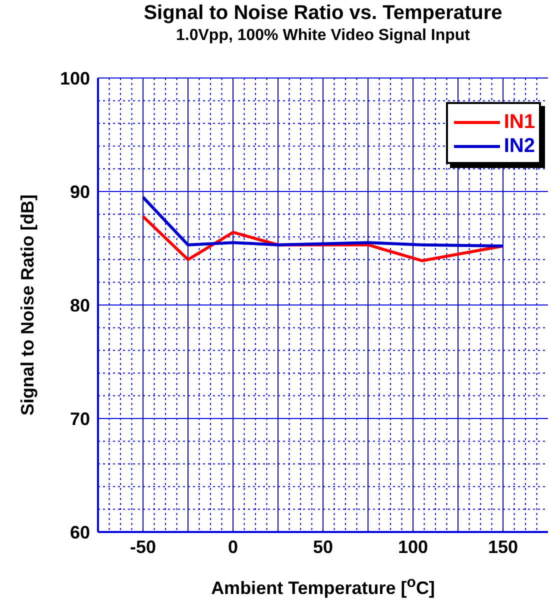 The image size is (551, 603). What do you see at coordinates (323, 36) in the screenshot?
I see `chart-subtitle: 1.0Vpp, 100% White Video Signal Input` at bounding box center [323, 36].